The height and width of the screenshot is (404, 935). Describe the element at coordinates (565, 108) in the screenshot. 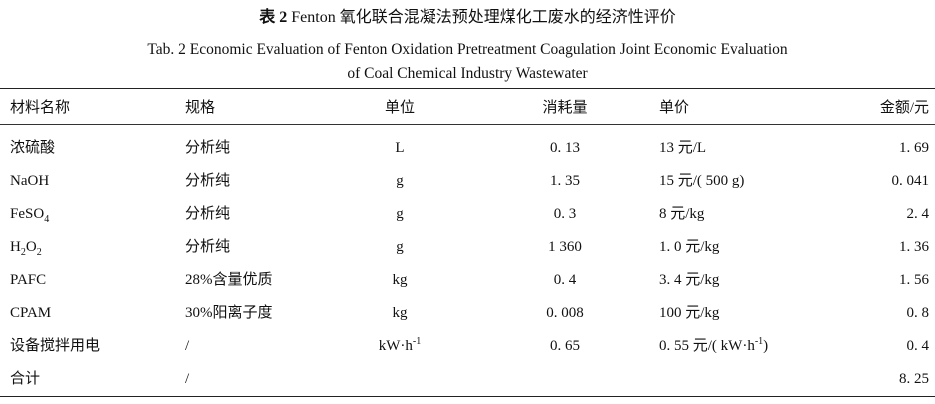

I see `header-consumption: 消耗量` at that location.